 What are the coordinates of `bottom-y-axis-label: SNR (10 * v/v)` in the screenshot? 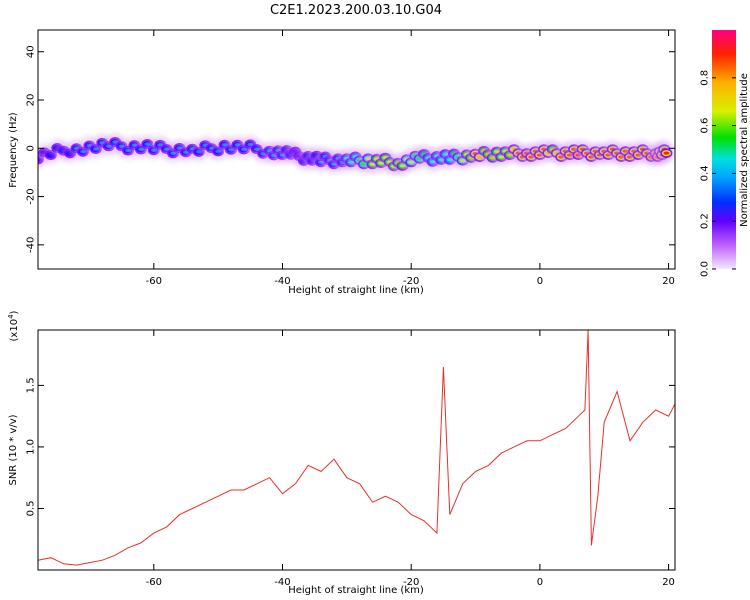 It's located at (13, 449).